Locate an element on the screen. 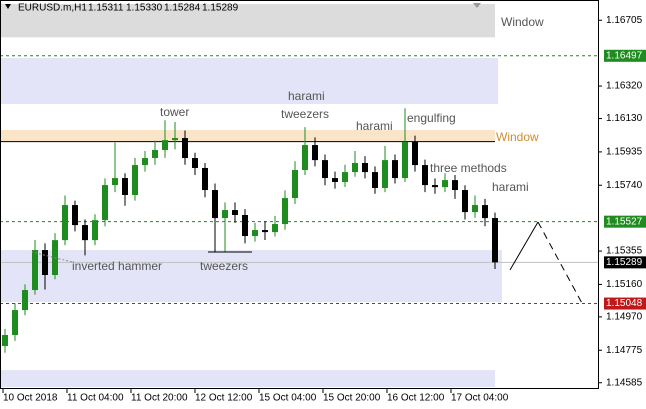  x-tick-label: 17 Oct 04:00 is located at coordinates (480, 398).